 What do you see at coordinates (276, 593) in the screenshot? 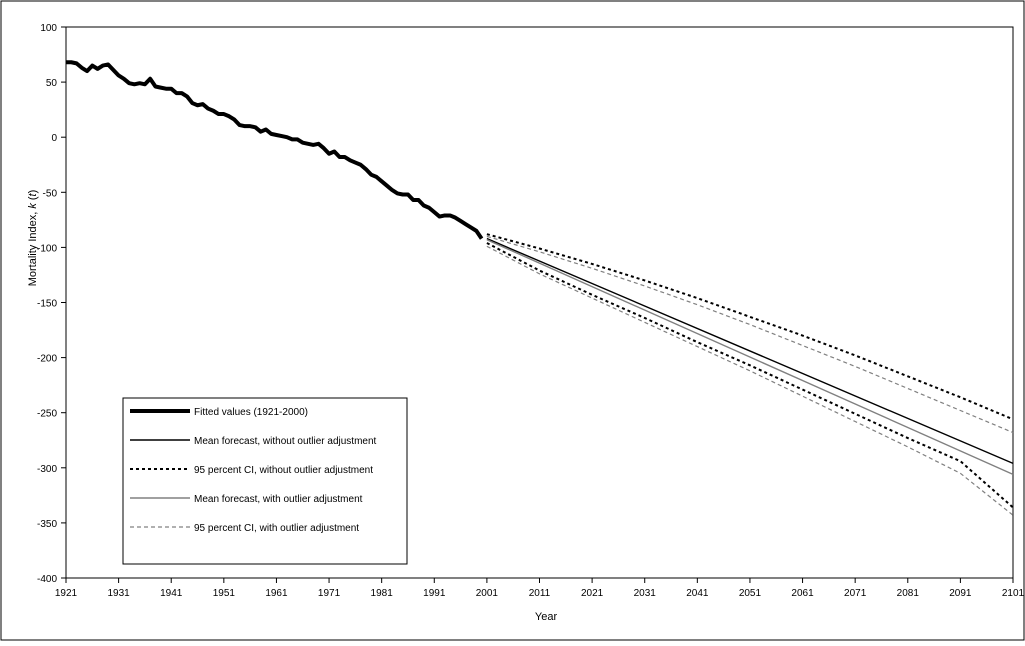
I see `x-tick-label: 1961` at bounding box center [276, 593].